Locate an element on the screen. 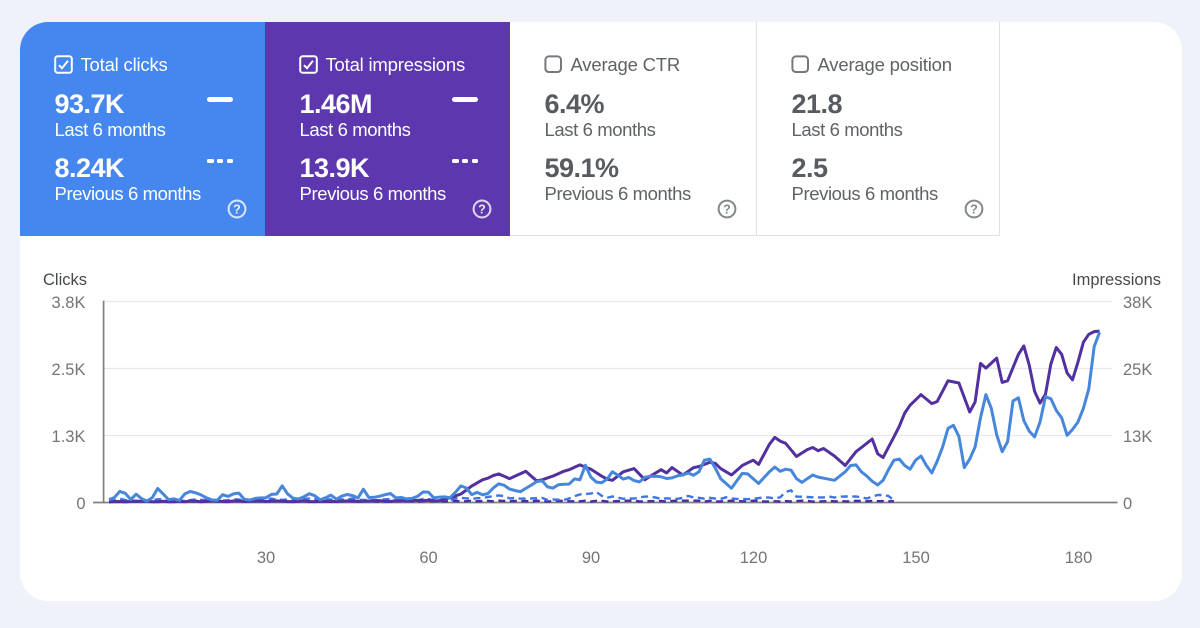 This screenshot has width=1200, height=628. svg-text: 38K is located at coordinates (1137, 303).